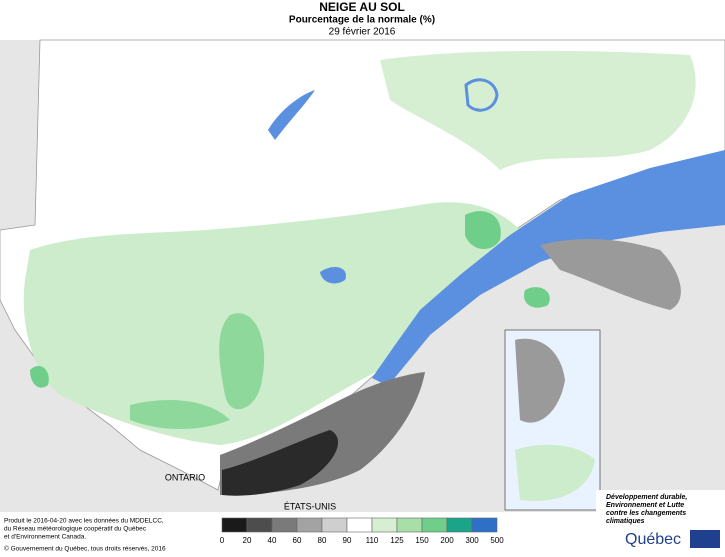  Describe the element at coordinates (497, 540) in the screenshot. I see `legend-label: 500` at that location.